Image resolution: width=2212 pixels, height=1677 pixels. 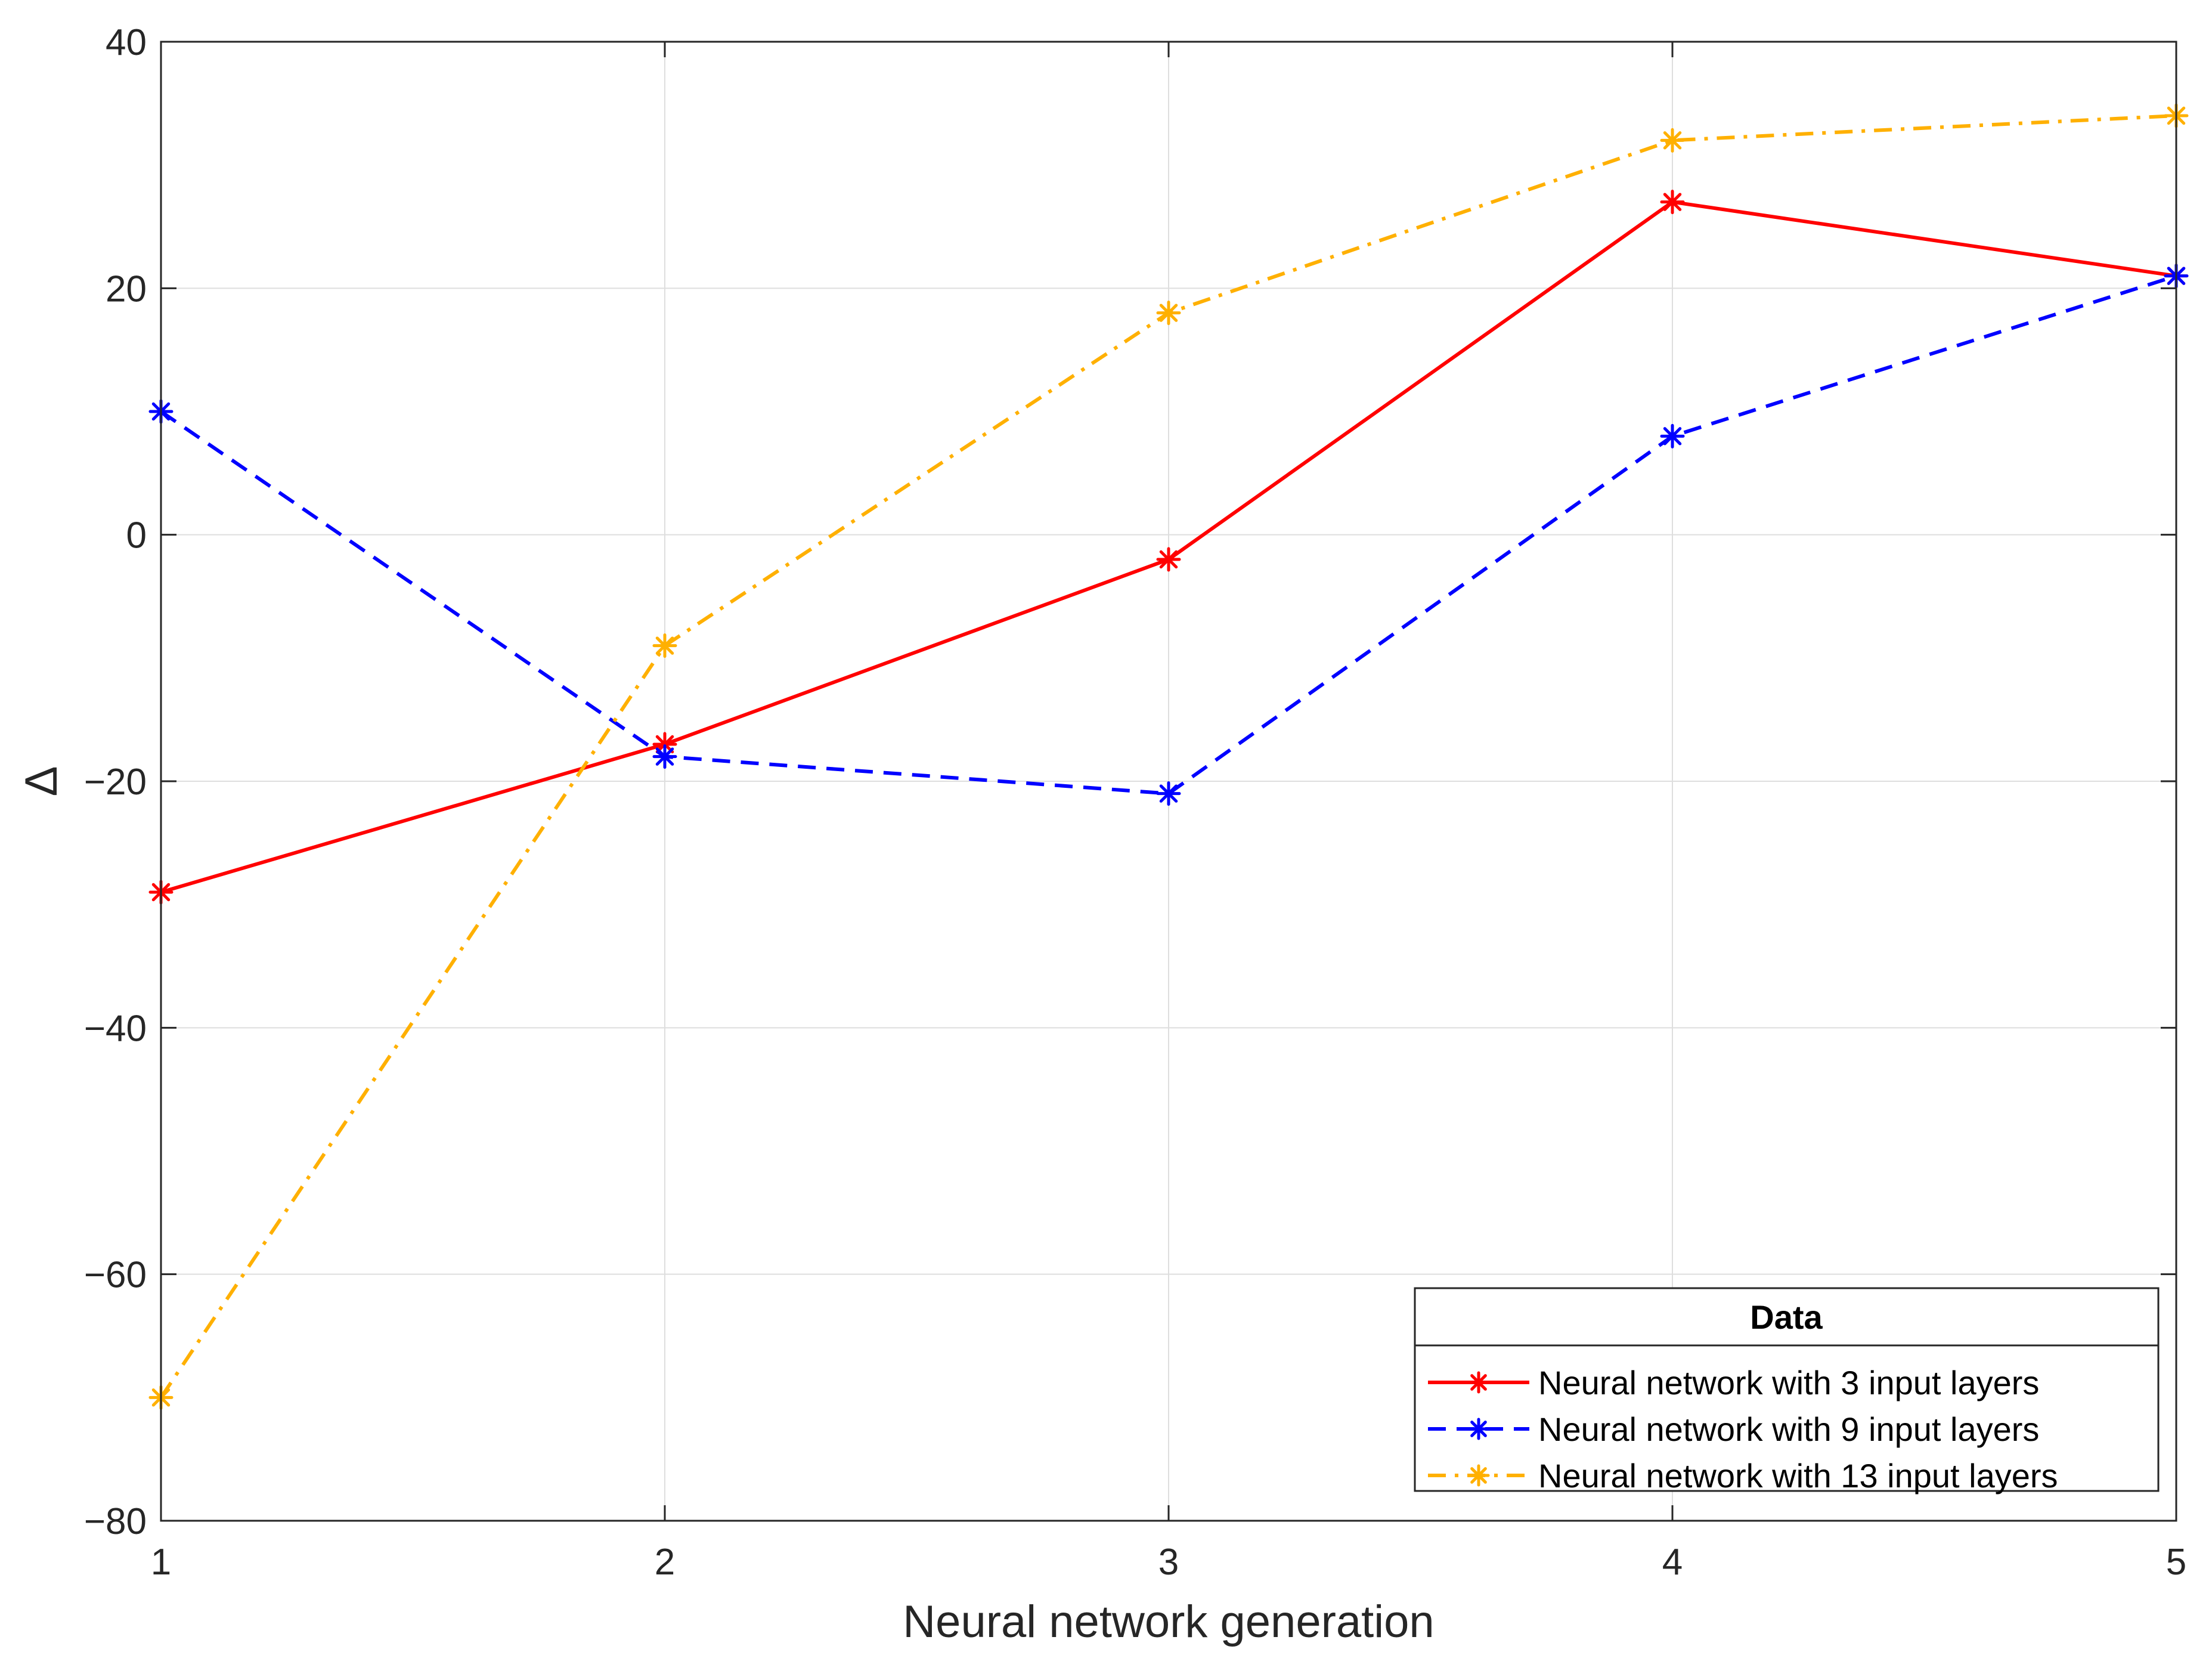 I want to click on x-tick-label: 4, so click(x=1672, y=1563).